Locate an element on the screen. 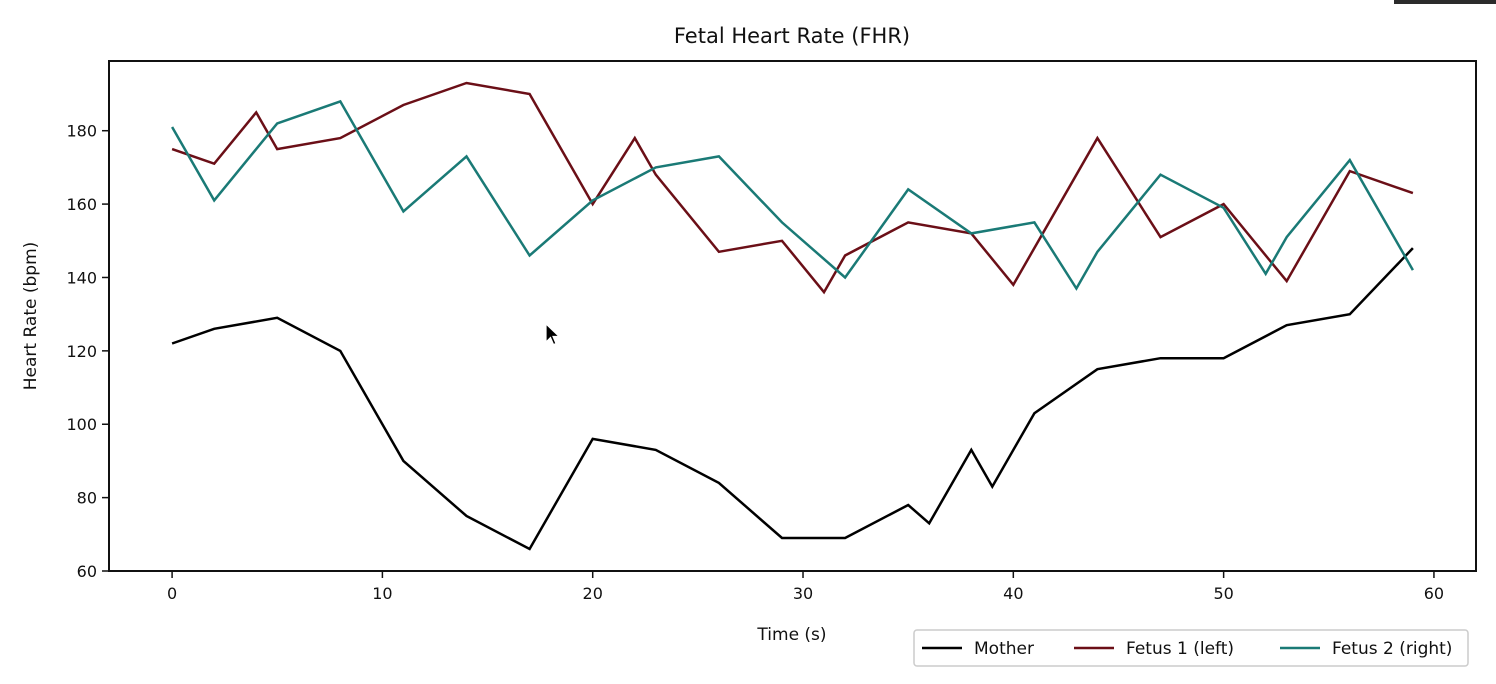 This screenshot has height=684, width=1496. legend-items: Mother Fetus 1 (left) Fetus 2 (right) is located at coordinates (1187, 649).